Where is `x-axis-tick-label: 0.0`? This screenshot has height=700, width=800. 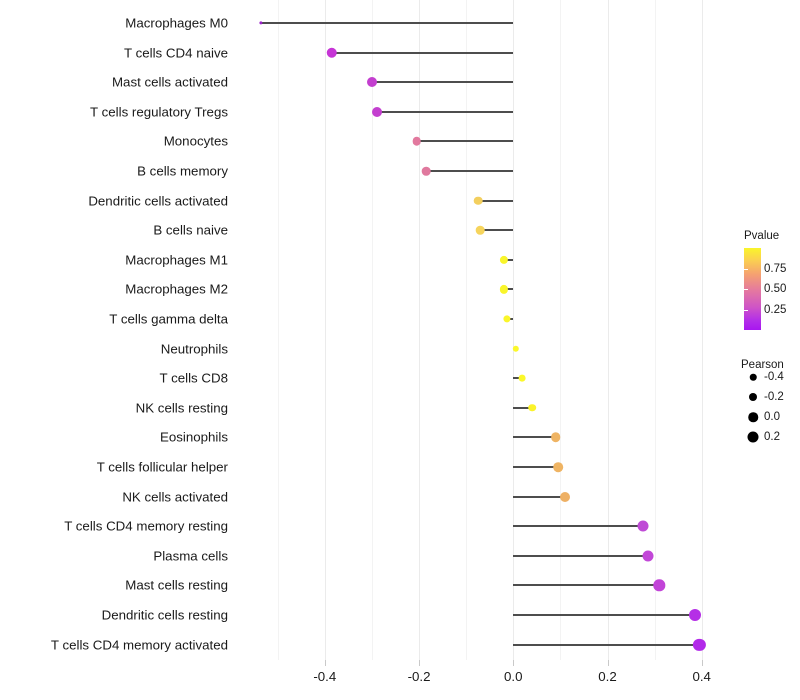
x-axis-tick-label: 0.0 is located at coordinates (513, 676).